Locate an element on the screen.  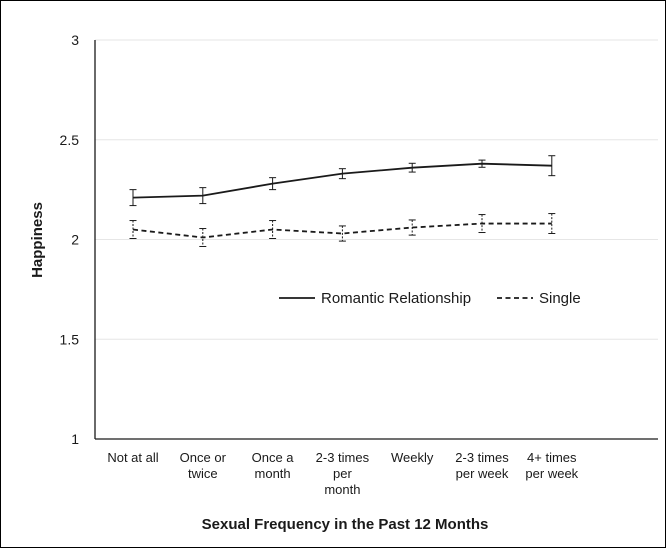
x-tick-label: Weekly is located at coordinates (412, 457).